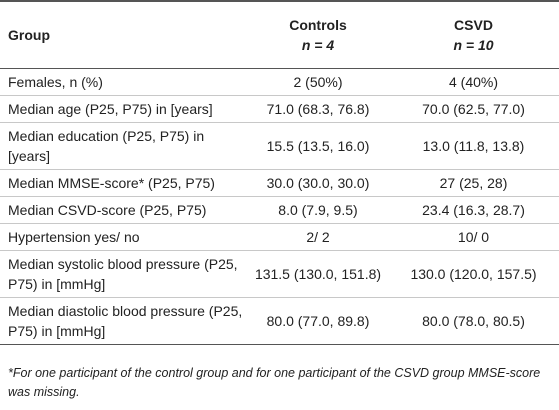  What do you see at coordinates (318, 35) in the screenshot?
I see `header-cell: Controls n = 4` at bounding box center [318, 35].